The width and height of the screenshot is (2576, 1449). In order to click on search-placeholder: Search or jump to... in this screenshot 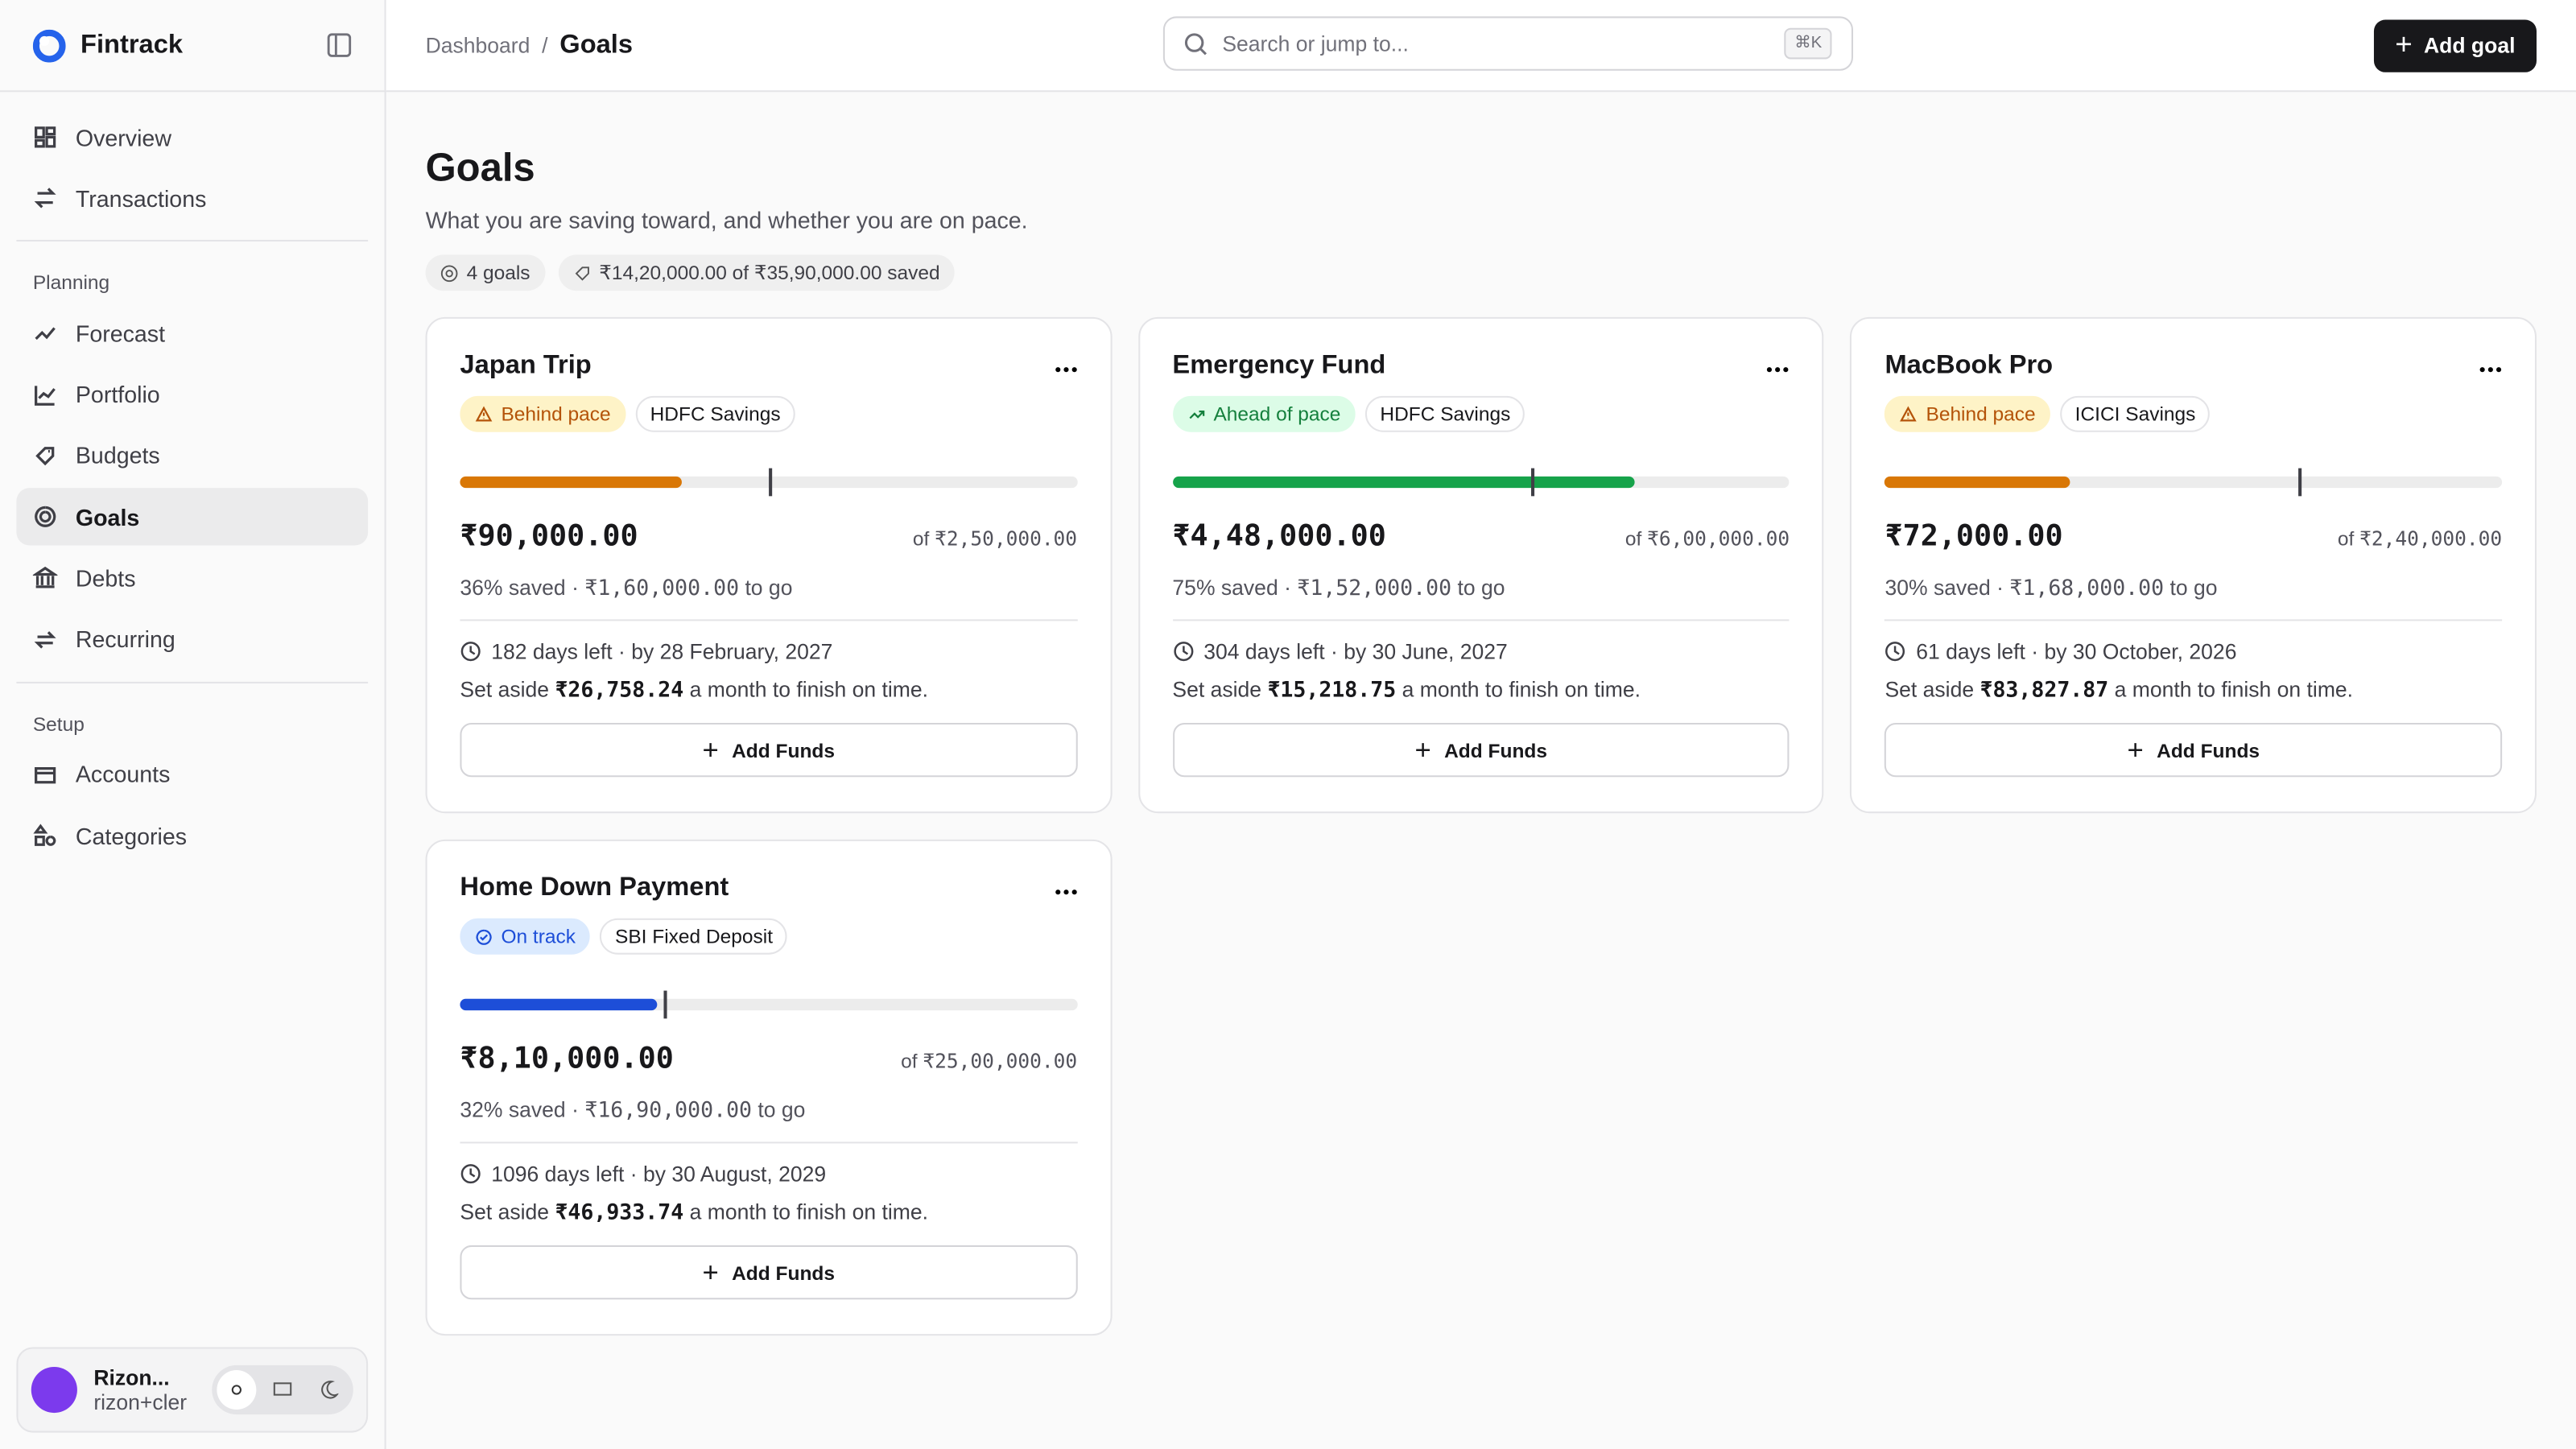, I will do `click(1315, 43)`.